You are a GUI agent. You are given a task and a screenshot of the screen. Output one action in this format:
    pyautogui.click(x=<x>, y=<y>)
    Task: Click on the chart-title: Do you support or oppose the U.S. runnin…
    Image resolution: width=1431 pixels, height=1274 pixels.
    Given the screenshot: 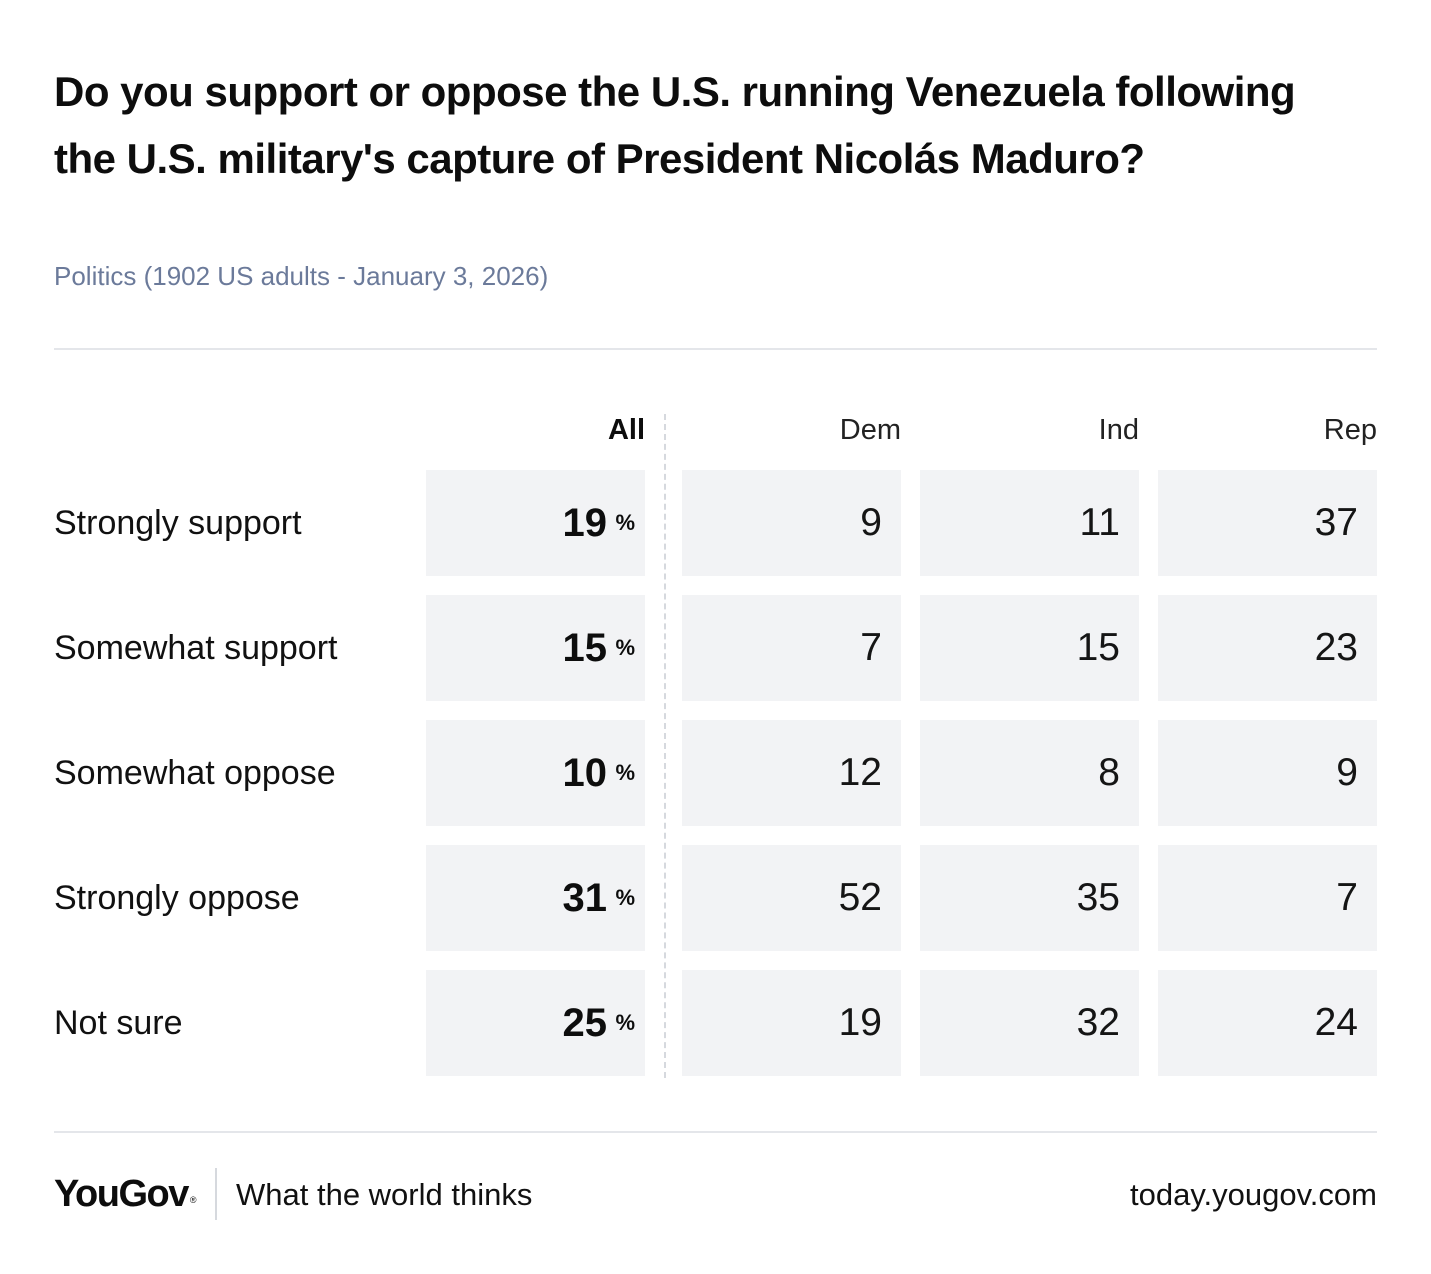 What is the action you would take?
    pyautogui.click(x=675, y=125)
    